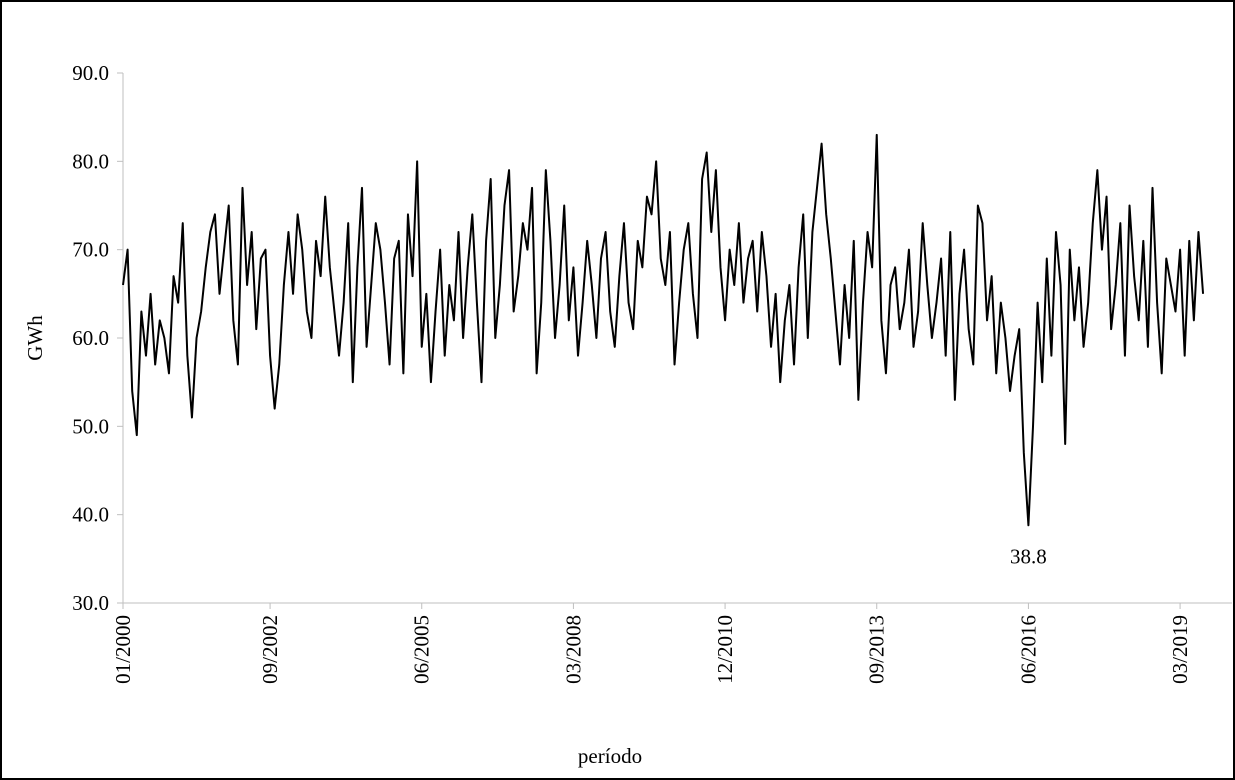  I want to click on y-axis-title: GWh, so click(35, 338).